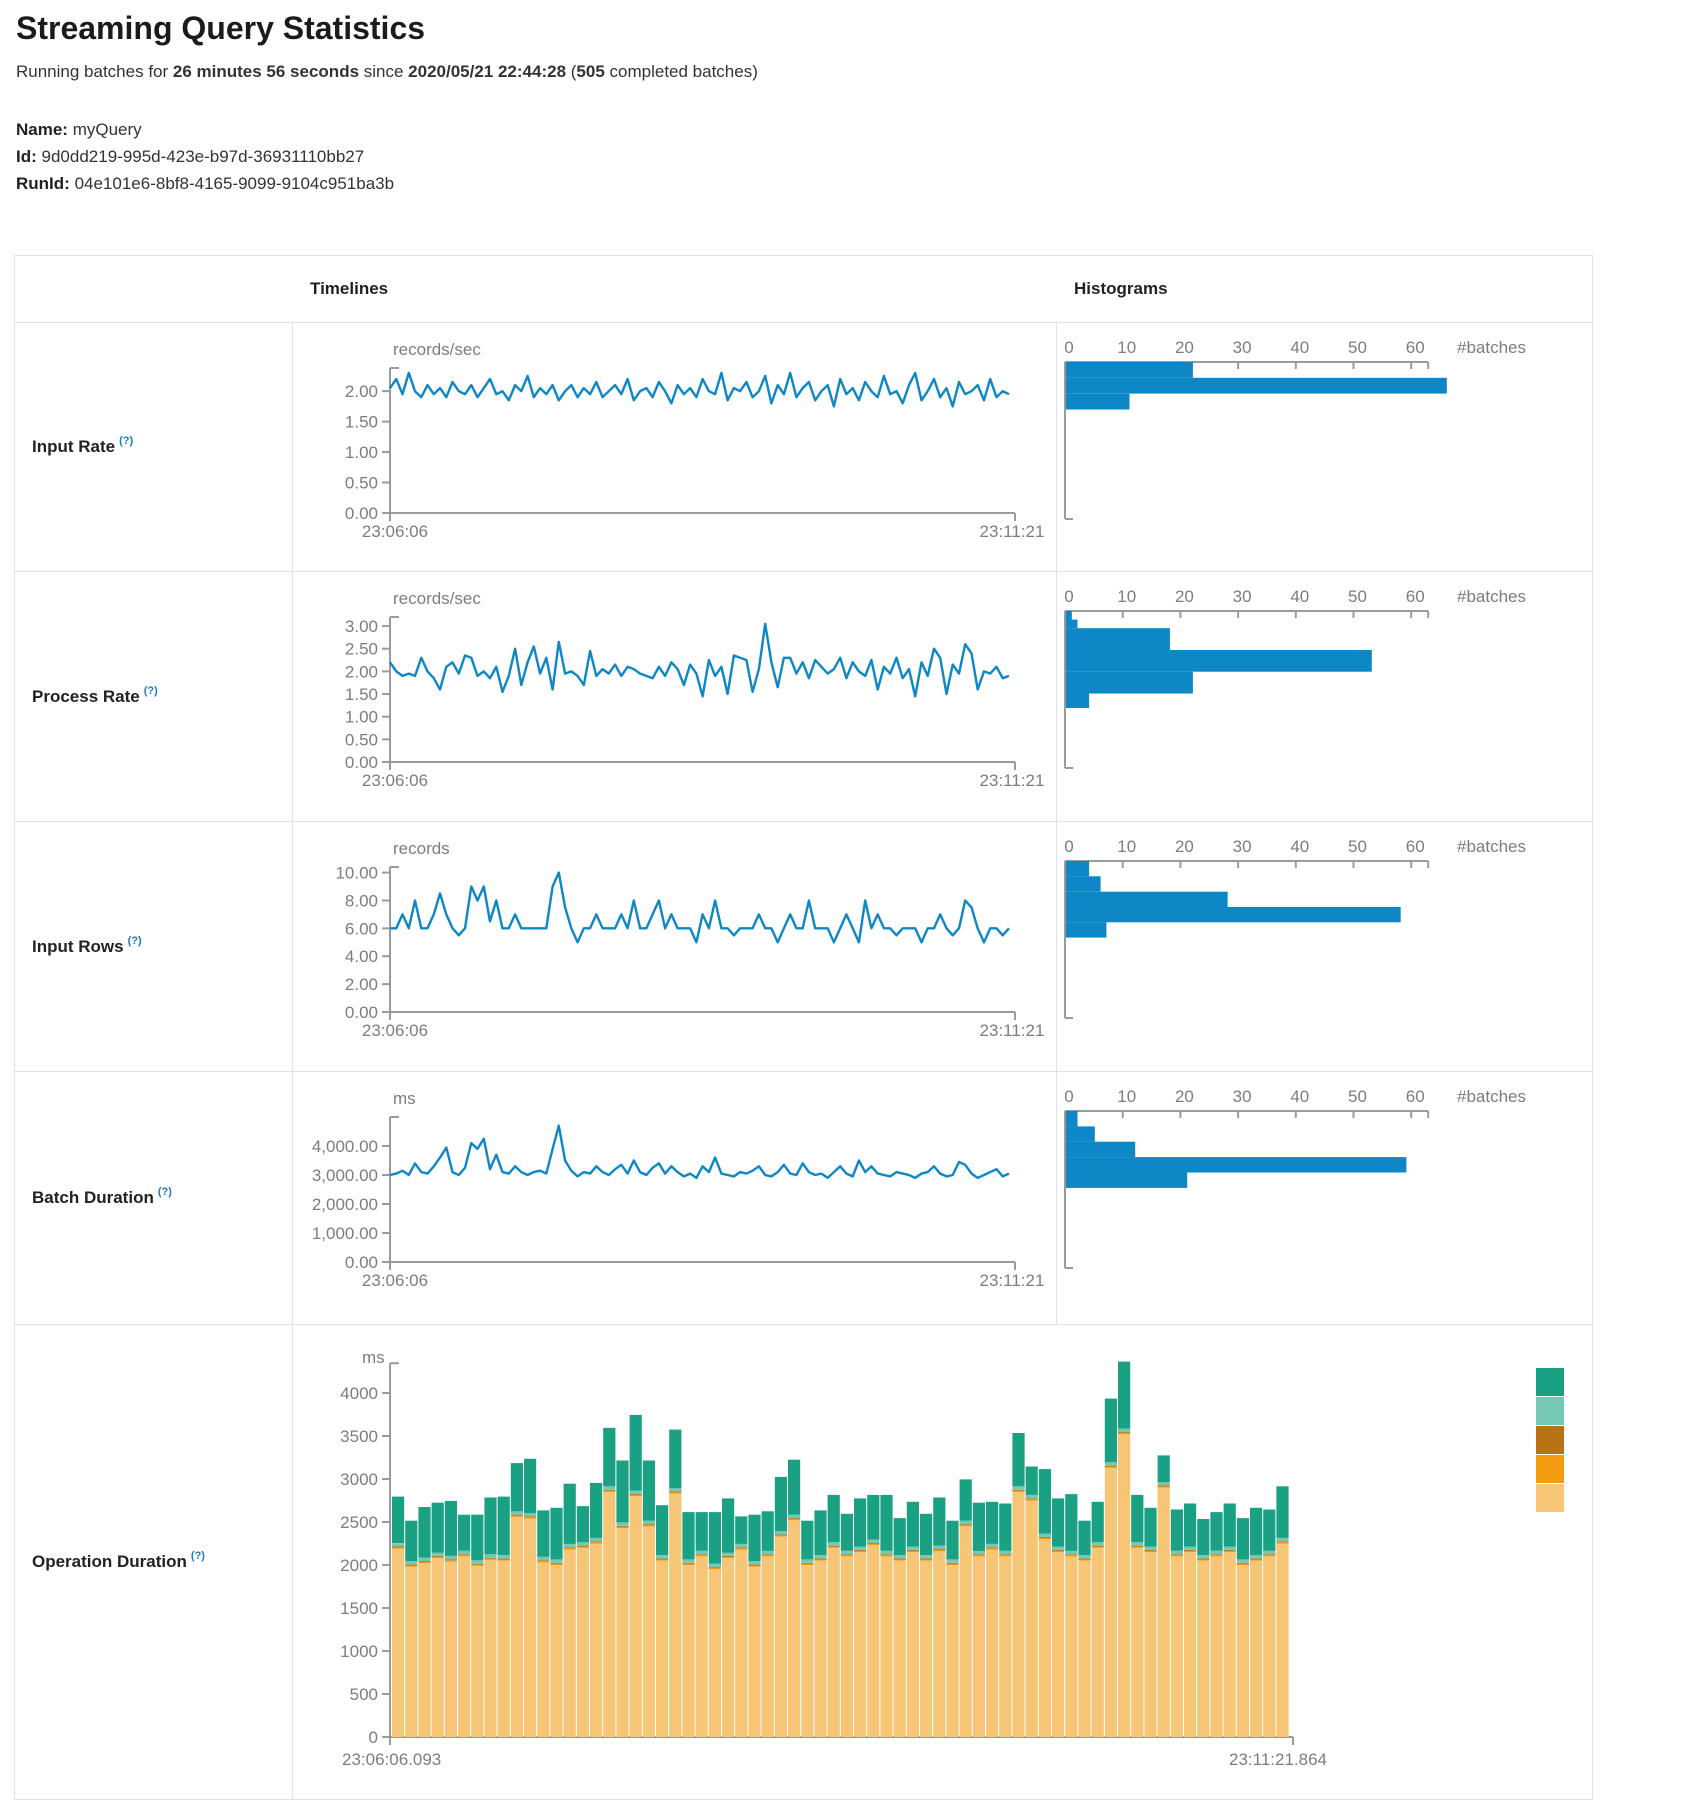  What do you see at coordinates (345, 1204) in the screenshot?
I see `svg-text: 2,000.00` at bounding box center [345, 1204].